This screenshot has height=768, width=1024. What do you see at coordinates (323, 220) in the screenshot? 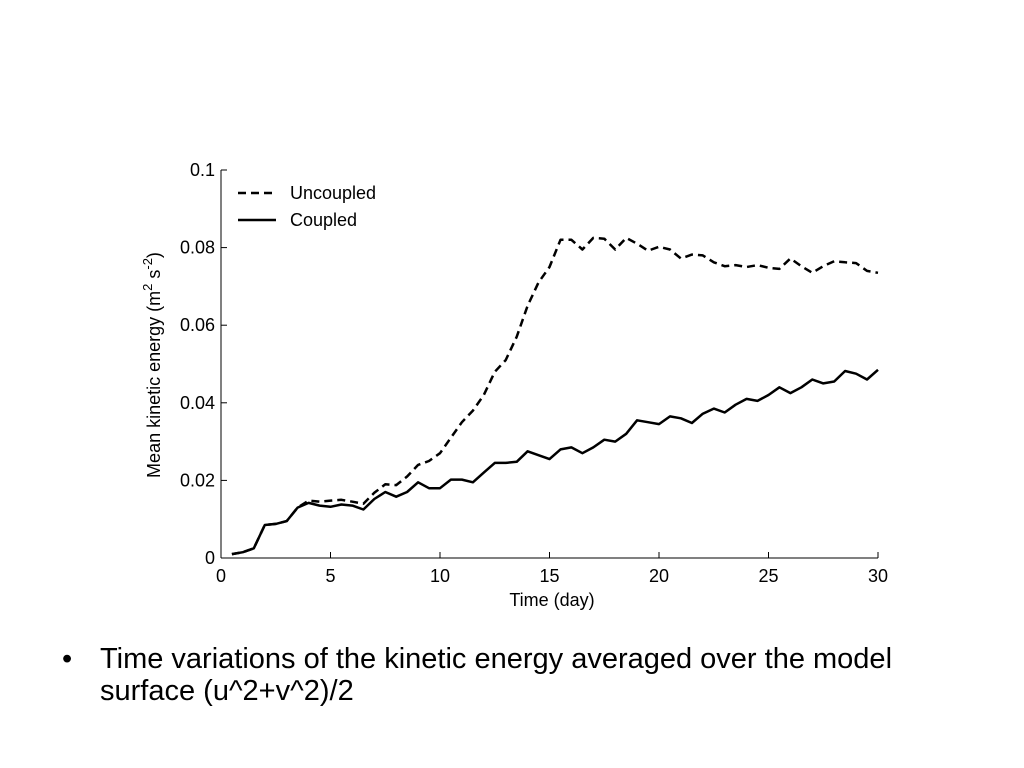
I see `legend-label-coupled: Coupled` at bounding box center [323, 220].